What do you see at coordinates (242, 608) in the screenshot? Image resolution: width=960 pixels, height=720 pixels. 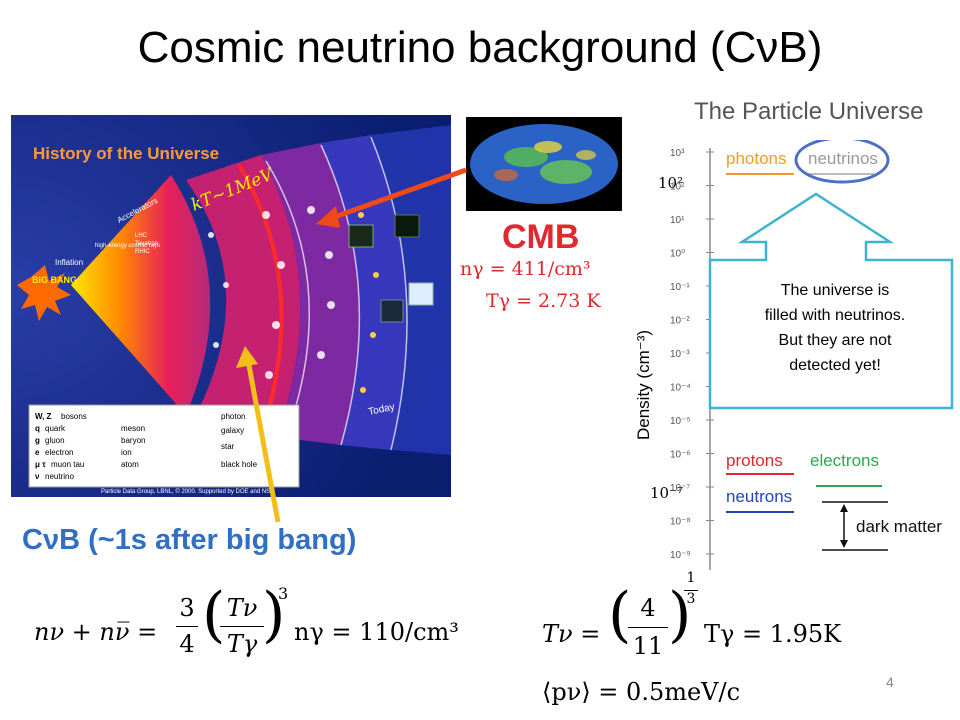 I see `formula-1-t-num: Tν` at bounding box center [242, 608].